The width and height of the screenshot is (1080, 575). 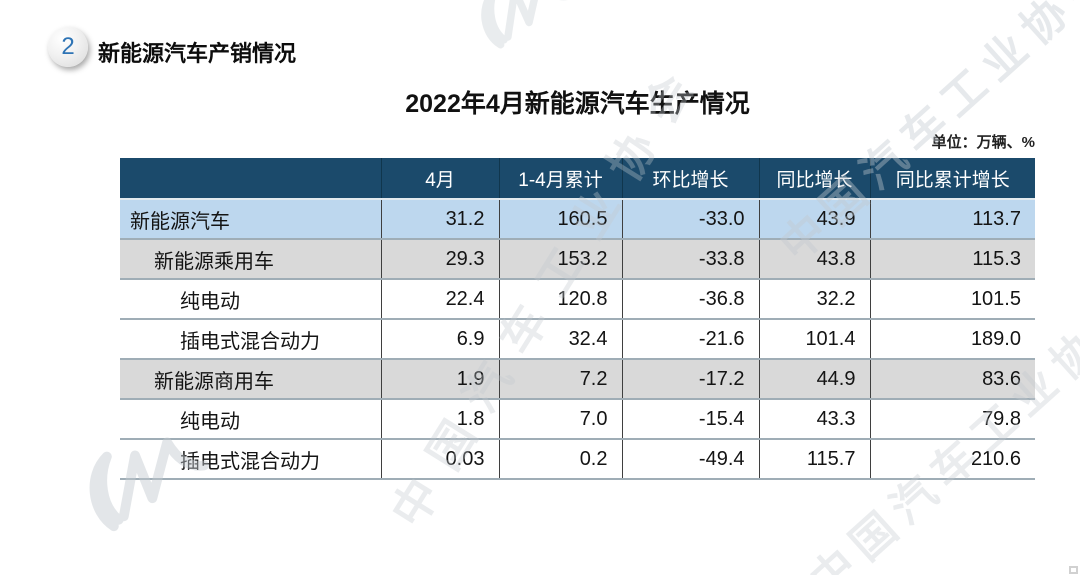 What do you see at coordinates (690, 338) in the screenshot?
I see `table-cell: -21.6` at bounding box center [690, 338].